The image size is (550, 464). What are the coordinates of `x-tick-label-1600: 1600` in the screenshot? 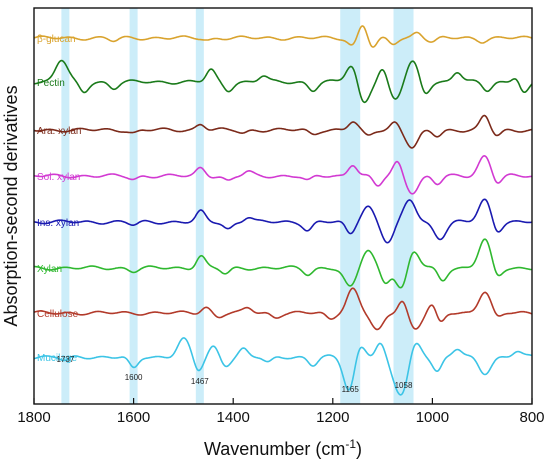 It's located at (133, 417).